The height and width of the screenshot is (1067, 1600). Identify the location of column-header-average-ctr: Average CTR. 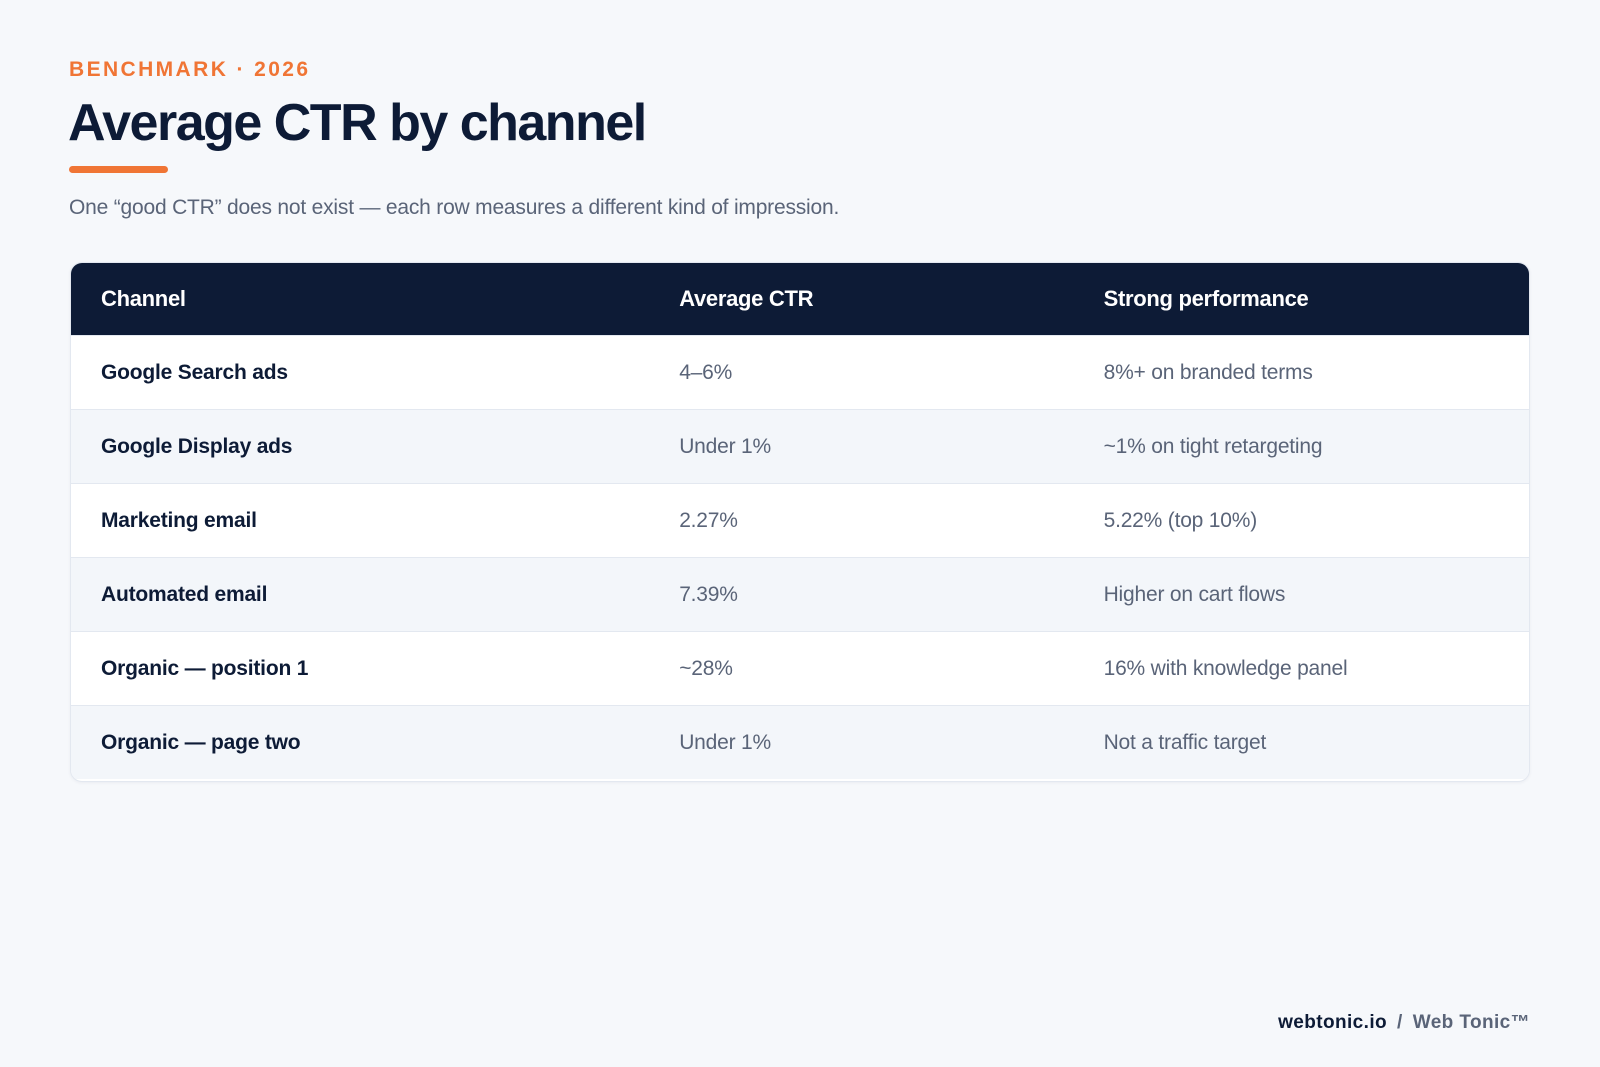
(746, 298).